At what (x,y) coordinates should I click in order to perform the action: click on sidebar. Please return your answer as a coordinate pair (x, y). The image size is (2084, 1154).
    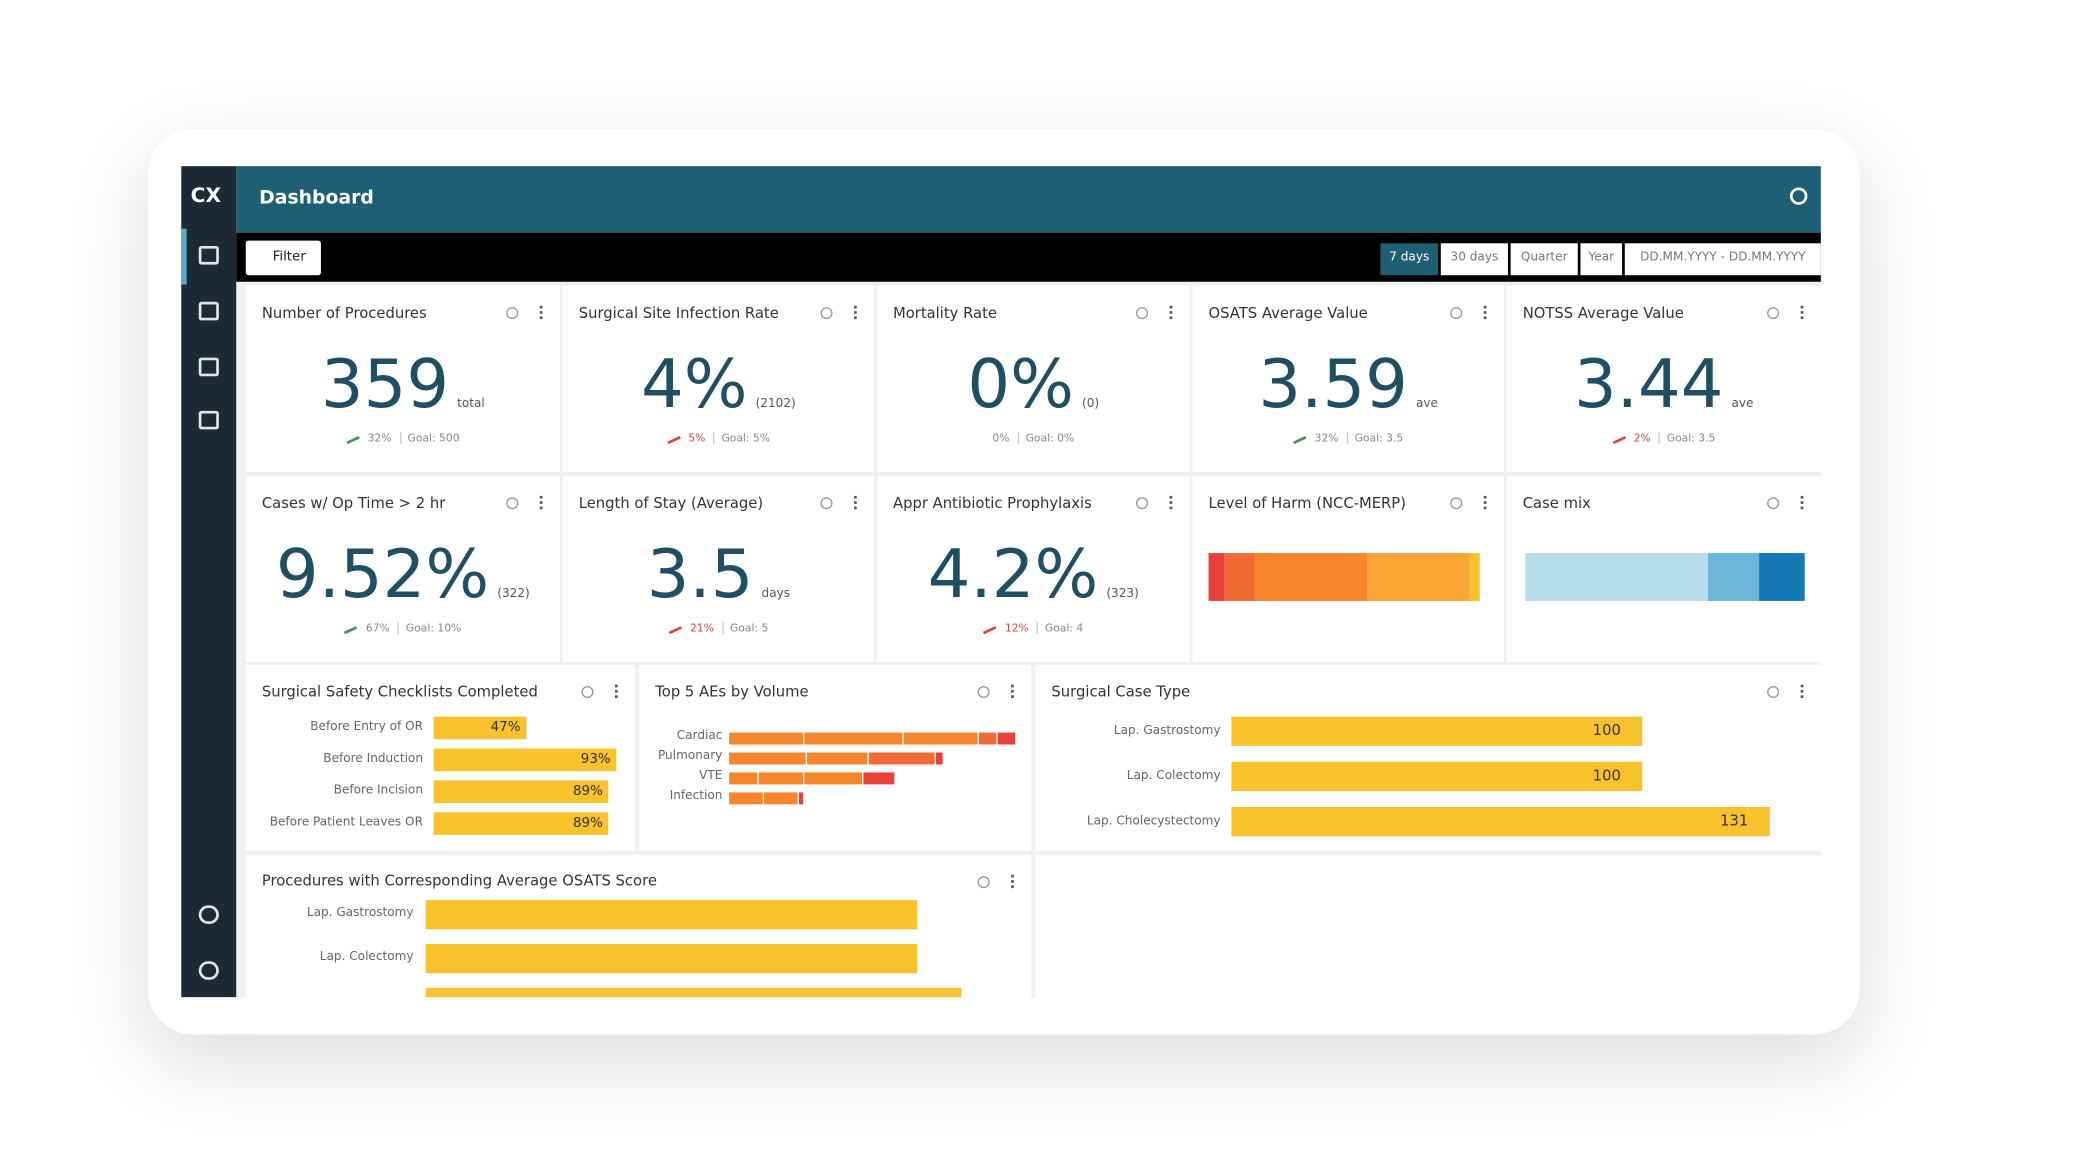
    Looking at the image, I should click on (209, 582).